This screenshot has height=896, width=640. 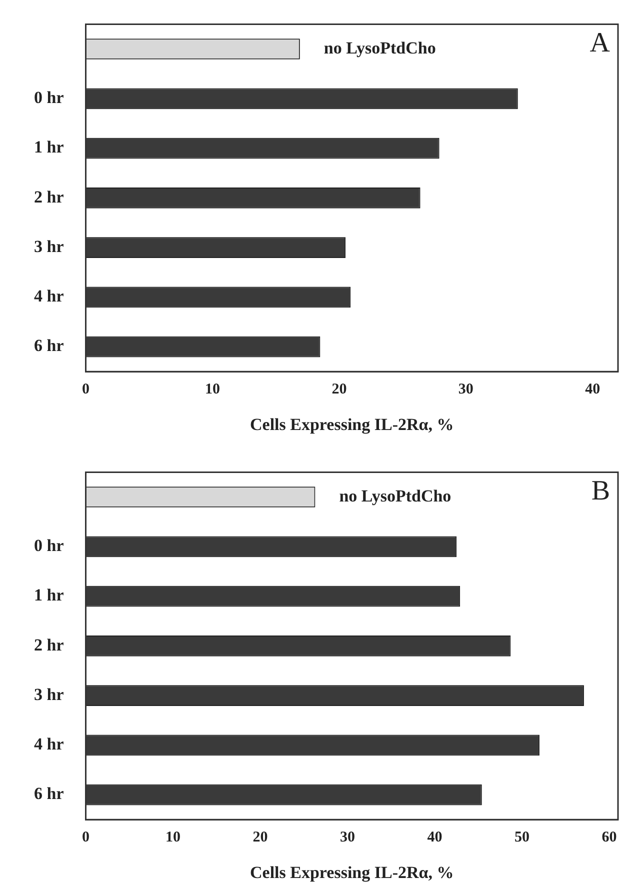 What do you see at coordinates (522, 837) in the screenshot?
I see `x-tick-label: 50` at bounding box center [522, 837].